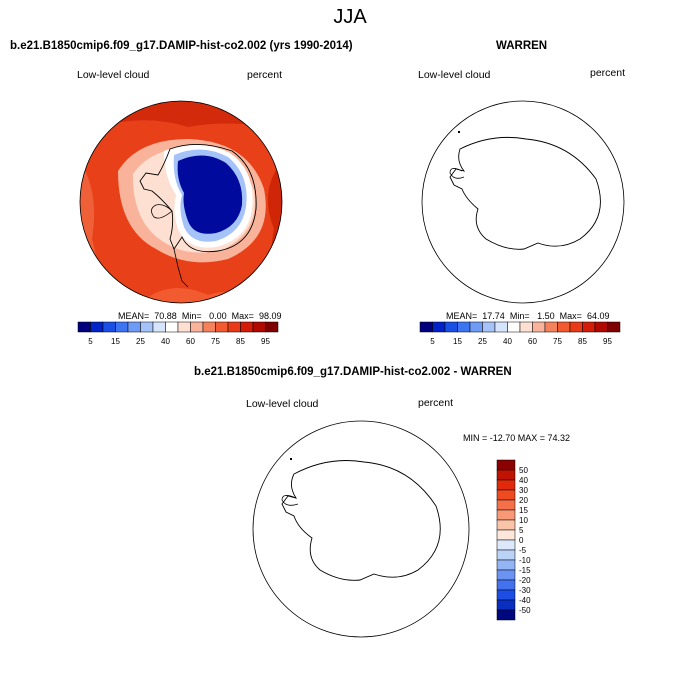  Describe the element at coordinates (178, 333) in the screenshot. I see `colorbar-top-left: 5 15 25 40 60 75 85 95` at that location.